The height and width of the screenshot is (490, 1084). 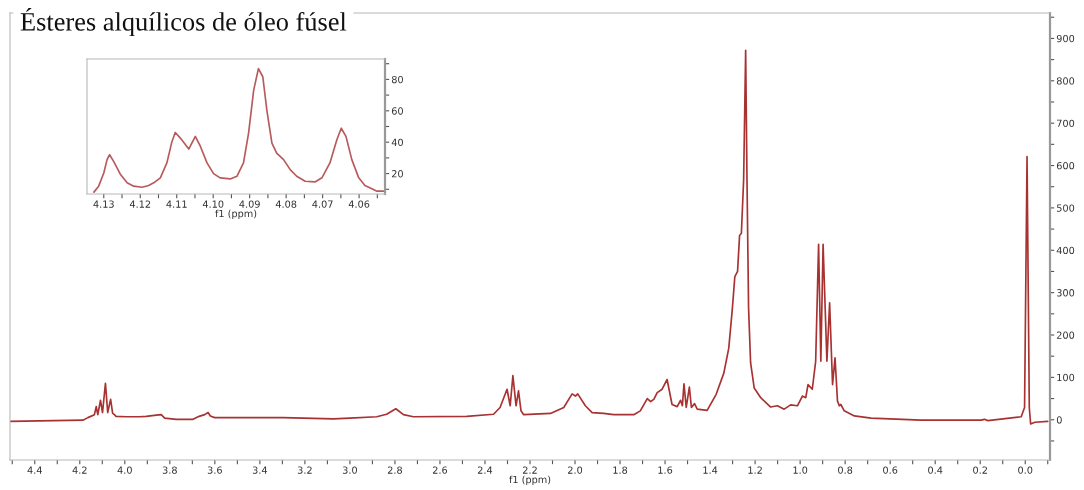 What do you see at coordinates (1065, 38) in the screenshot?
I see `y-tick-label: 900` at bounding box center [1065, 38].